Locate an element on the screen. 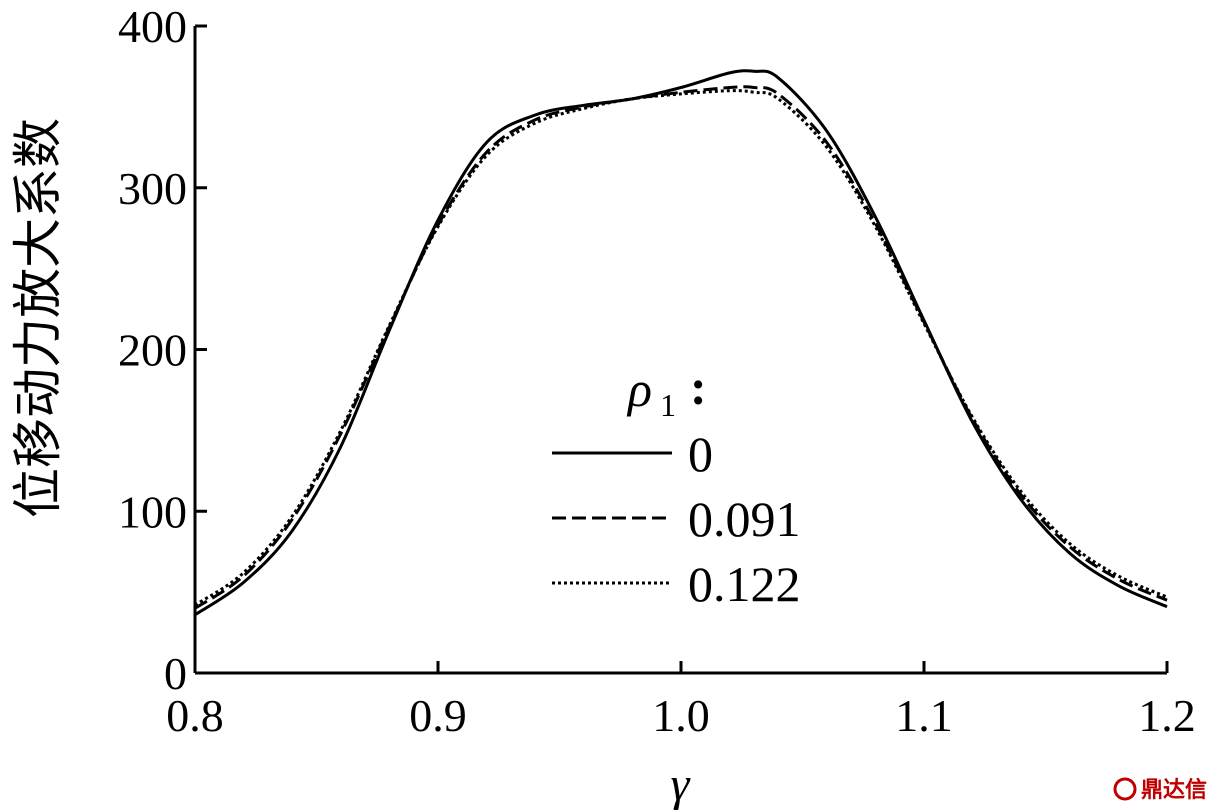  x-tick-label: 1.2 is located at coordinates (1167, 715).